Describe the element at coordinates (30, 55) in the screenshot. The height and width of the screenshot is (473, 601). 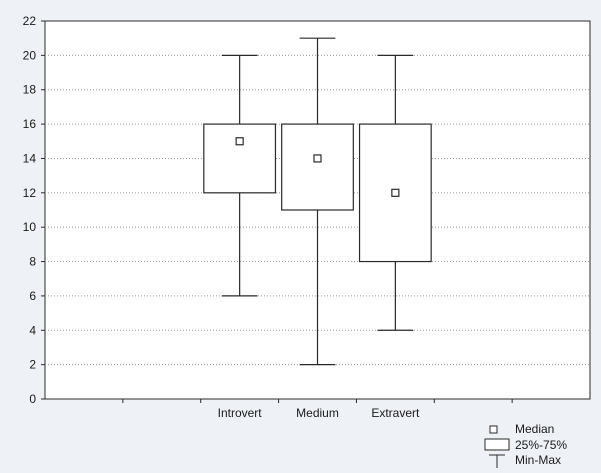
I see `y-tick-label: 20` at that location.